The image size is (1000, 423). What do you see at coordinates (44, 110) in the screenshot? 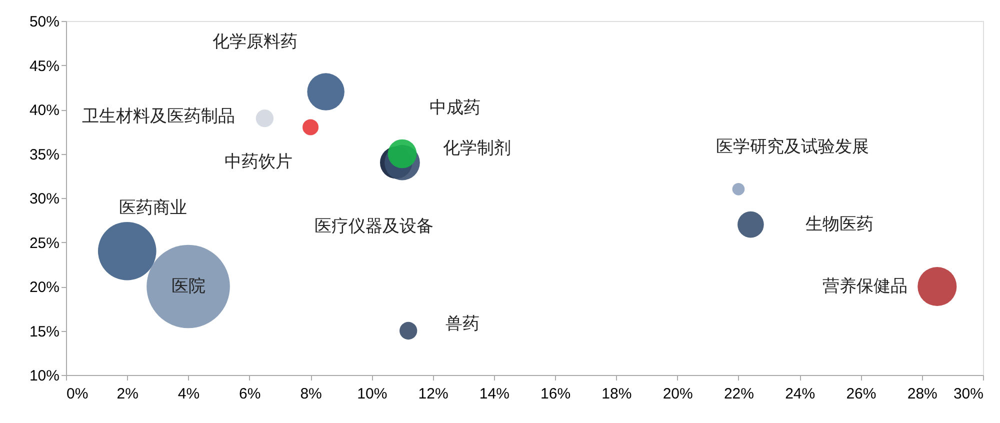
I see `y-tick-label: 40%` at bounding box center [44, 110].